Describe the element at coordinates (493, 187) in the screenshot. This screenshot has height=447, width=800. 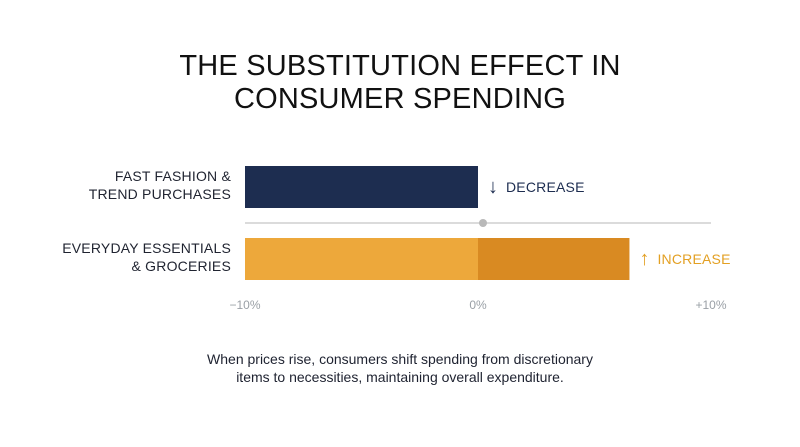
I see `decrease-arrow-icon: ↓` at that location.